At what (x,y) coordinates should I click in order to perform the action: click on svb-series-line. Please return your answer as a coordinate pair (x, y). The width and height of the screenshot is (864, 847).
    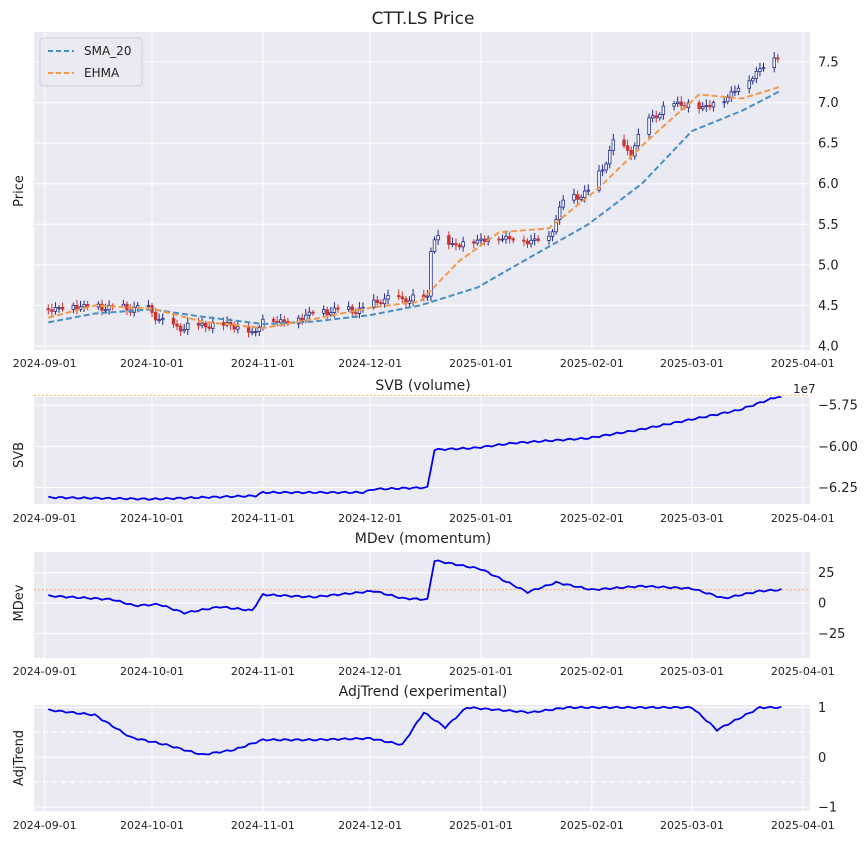
    Looking at the image, I should click on (415, 448).